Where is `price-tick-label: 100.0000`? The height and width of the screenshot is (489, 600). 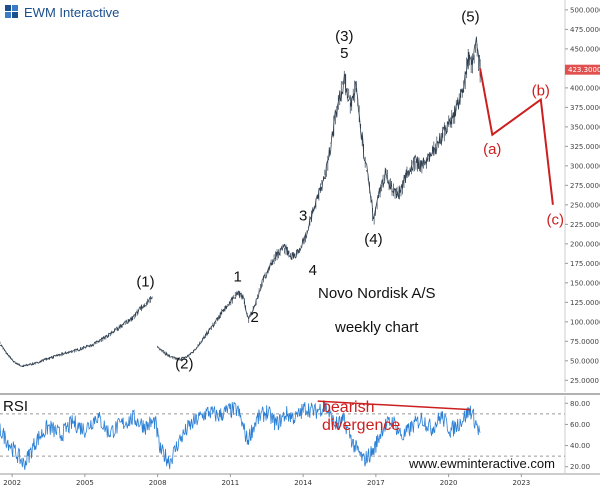
price-tick-label: 100.0000 is located at coordinates (585, 322).